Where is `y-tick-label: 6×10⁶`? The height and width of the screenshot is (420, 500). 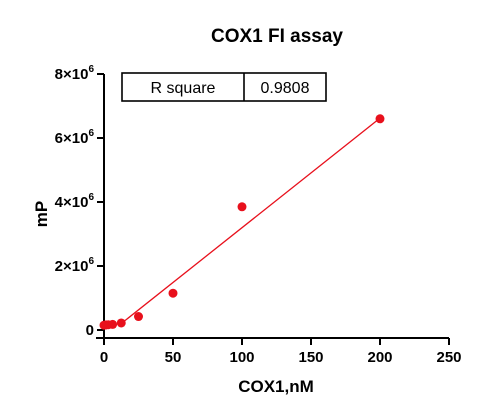
y-tick-label: 6×10⁶ is located at coordinates (75, 137).